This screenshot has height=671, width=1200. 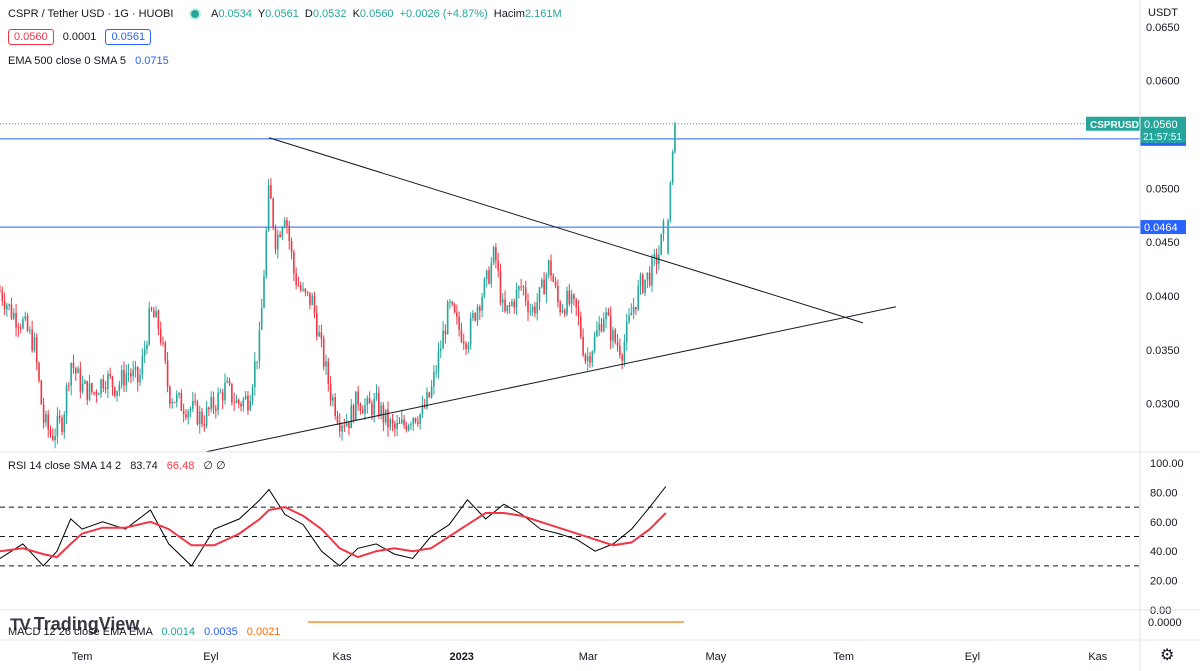 I want to click on countdown-label: 21:57:51, so click(x=1162, y=137).